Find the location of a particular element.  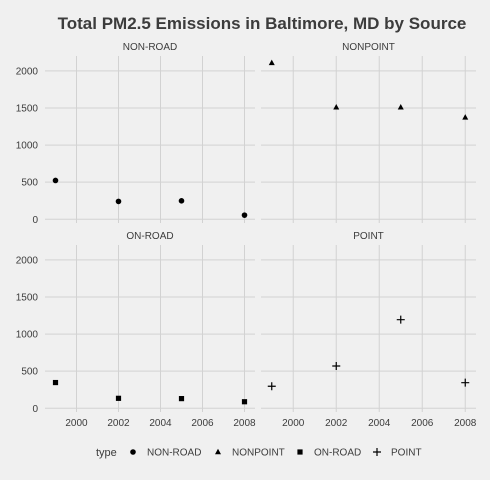

legend-title: type is located at coordinates (106, 453).